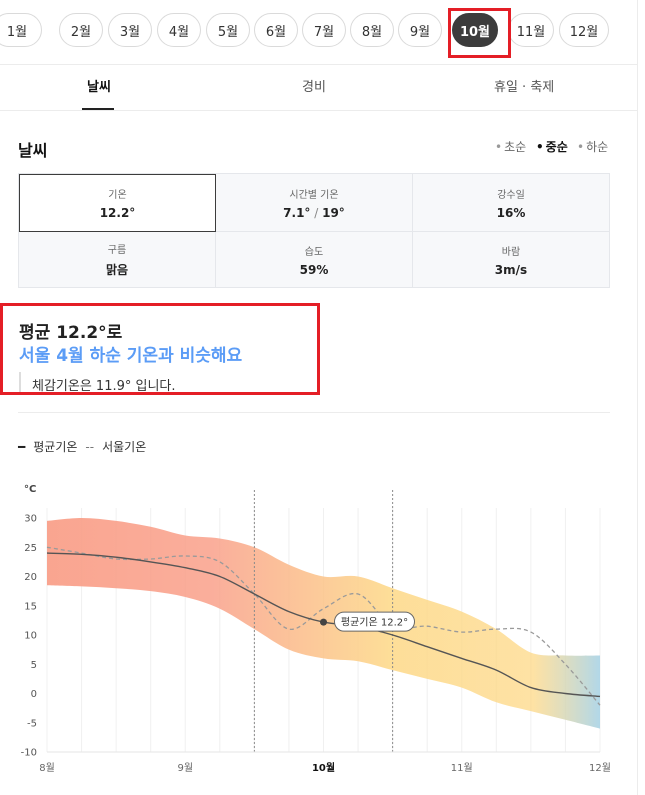 This screenshot has width=645, height=795. I want to click on y-tick-label: 10, so click(30, 636).